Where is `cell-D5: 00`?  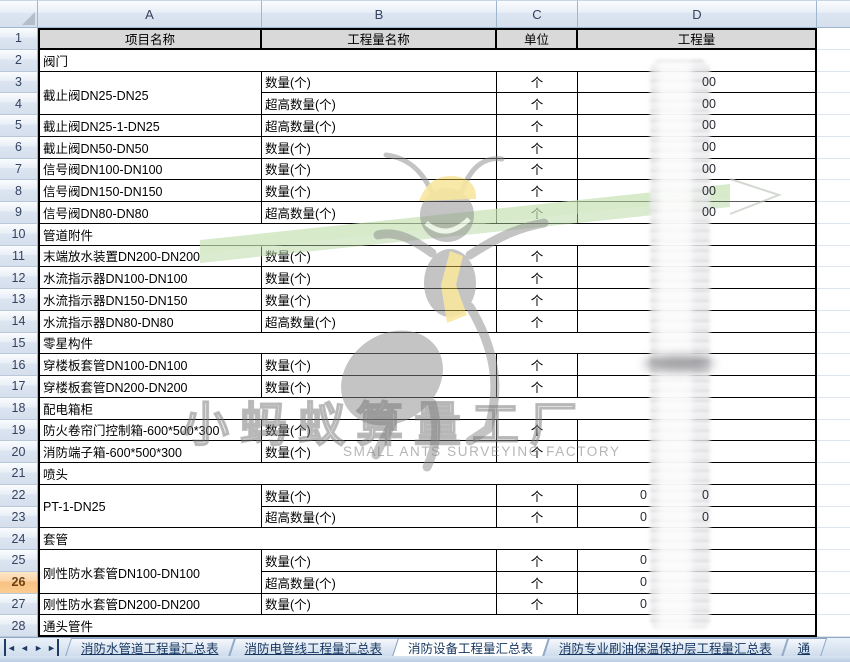 cell-D5: 00 is located at coordinates (697, 126).